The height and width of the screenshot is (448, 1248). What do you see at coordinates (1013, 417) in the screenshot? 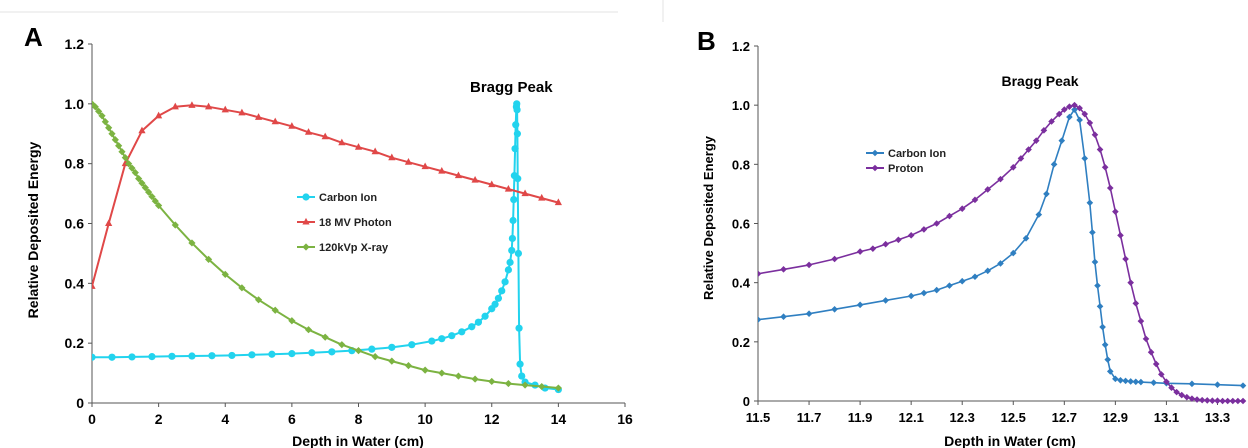
I see `x-tick-label-b: 12.5` at bounding box center [1013, 417].